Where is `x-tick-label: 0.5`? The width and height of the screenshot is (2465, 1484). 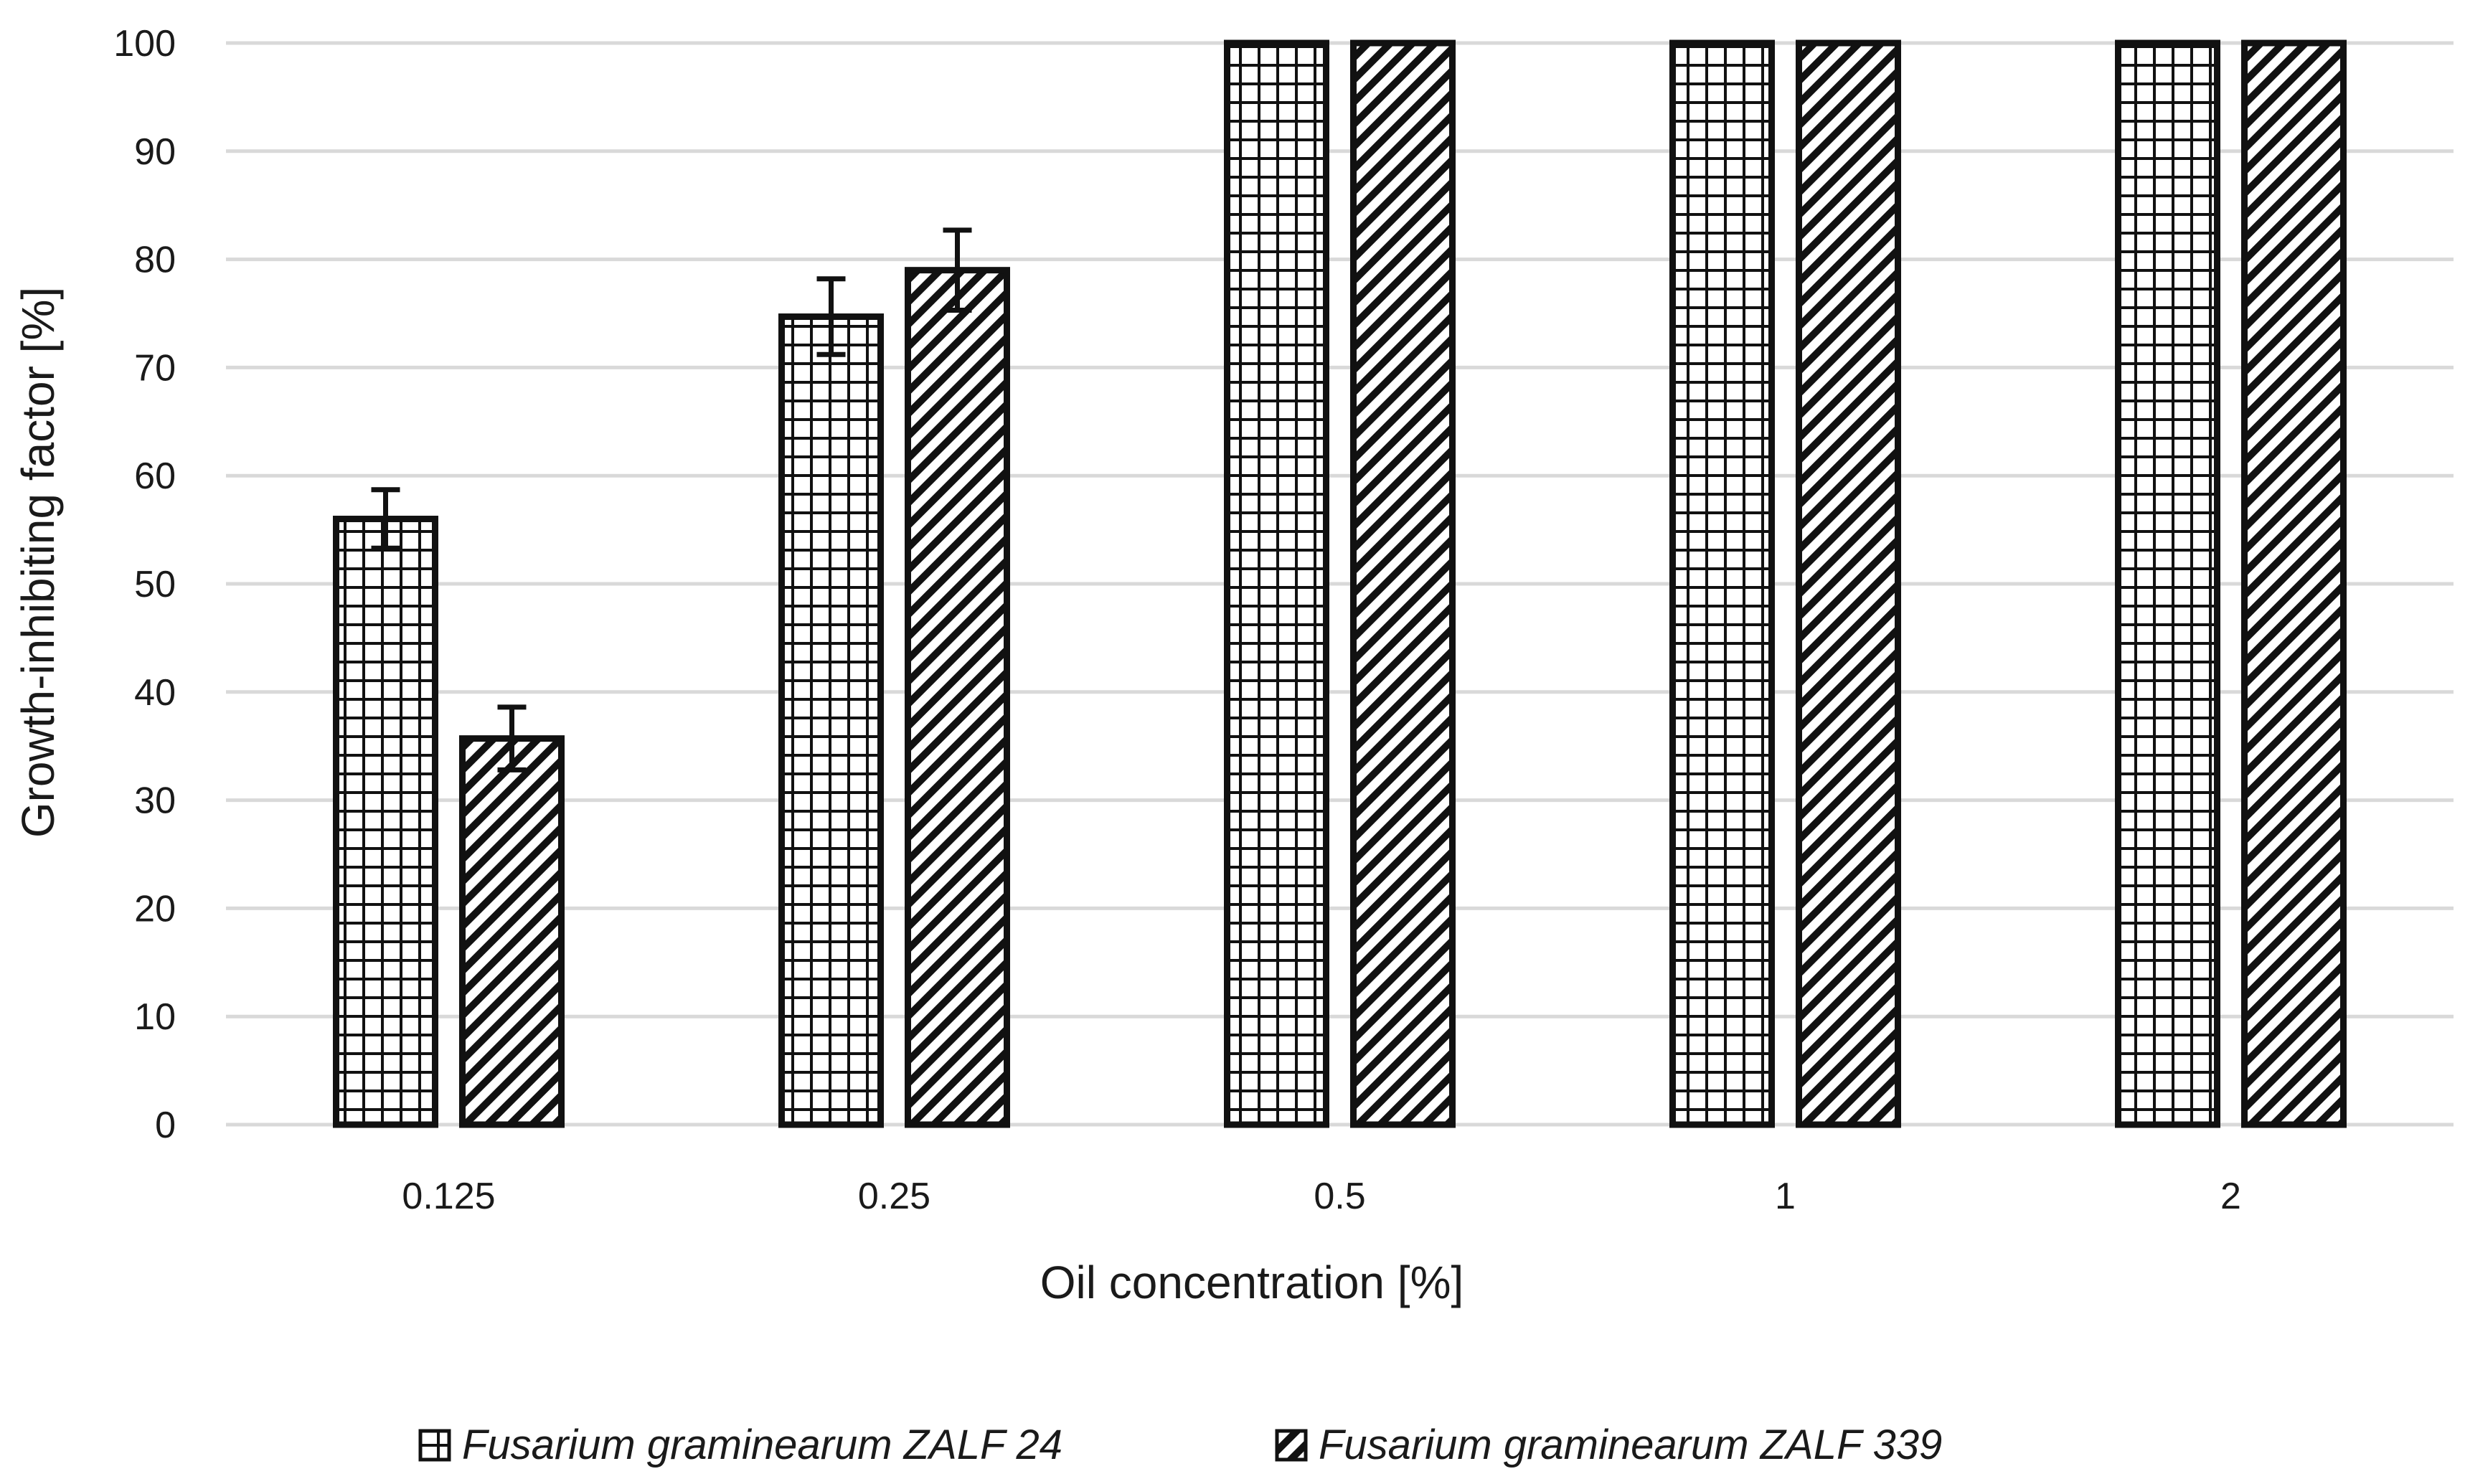
x-tick-label: 0.5 is located at coordinates (1339, 1196).